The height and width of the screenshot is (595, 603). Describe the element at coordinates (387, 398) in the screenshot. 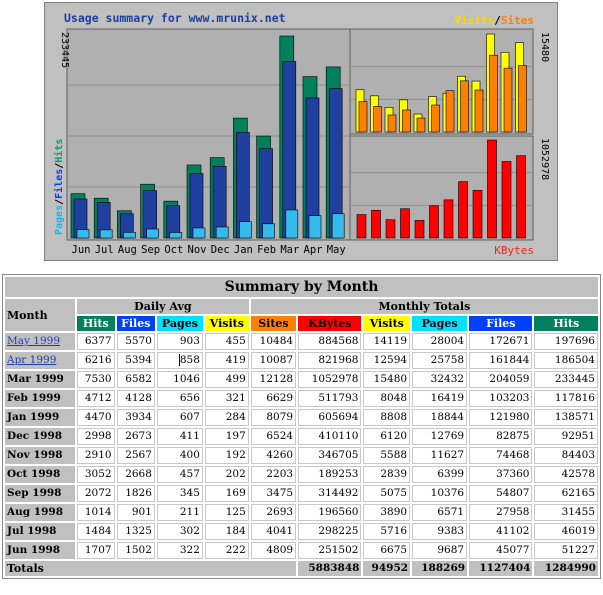

I see `value-cell: 8048` at that location.